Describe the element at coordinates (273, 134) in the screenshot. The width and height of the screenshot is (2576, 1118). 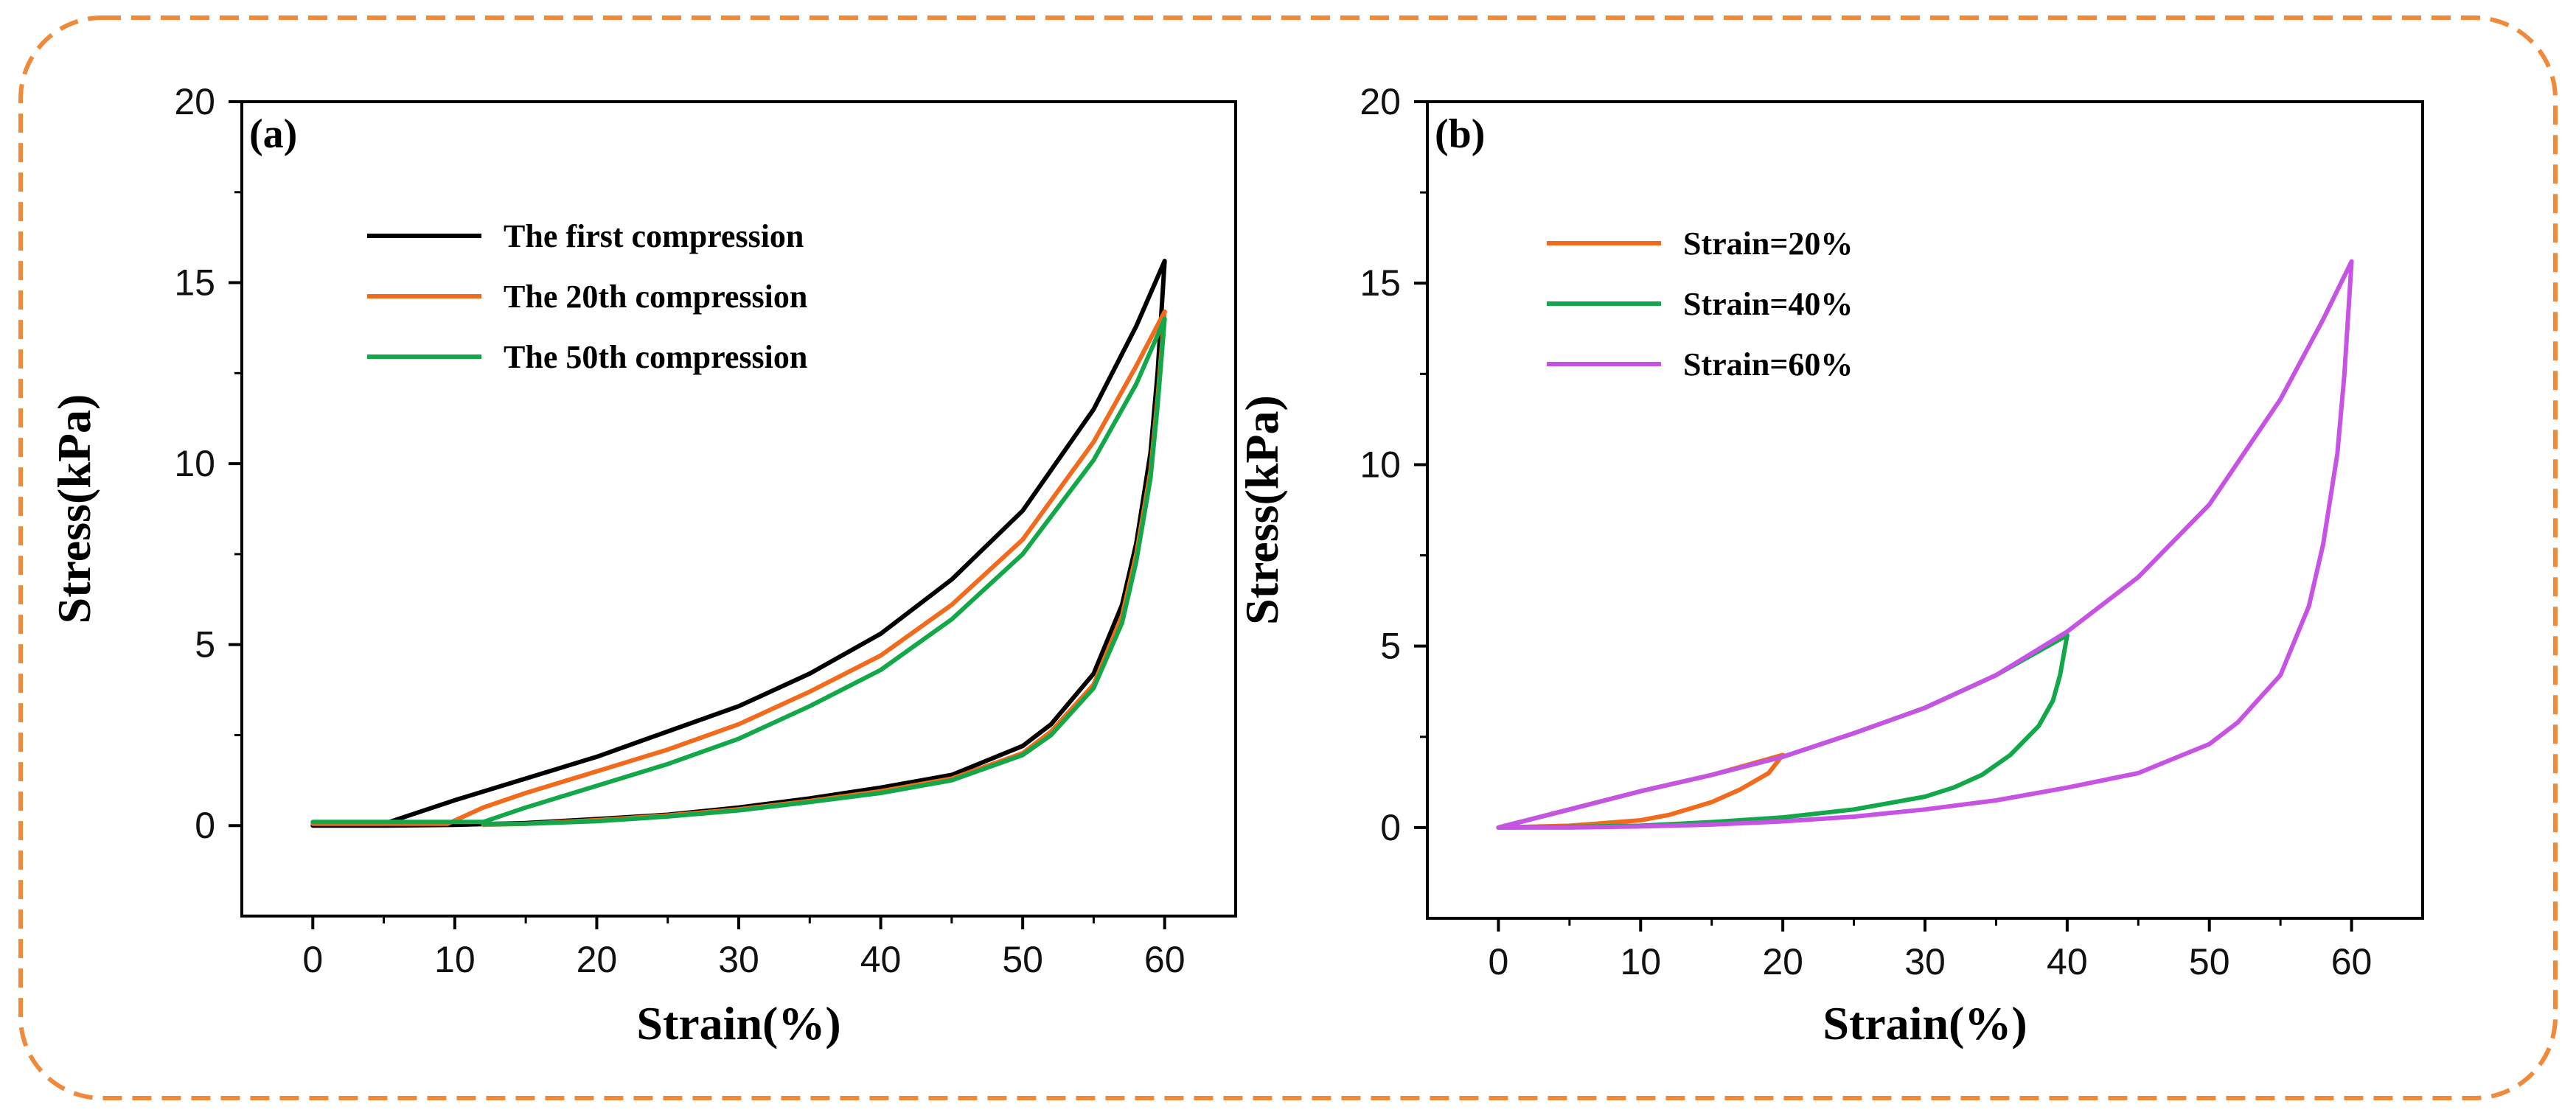
I see `panel-label: (a)` at that location.